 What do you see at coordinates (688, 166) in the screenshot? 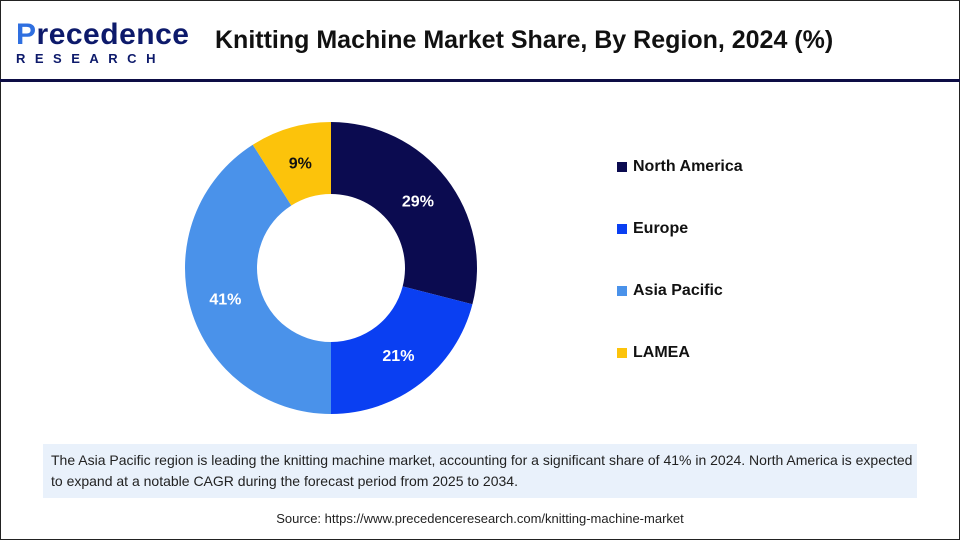
I see `legend-label: North America` at bounding box center [688, 166].